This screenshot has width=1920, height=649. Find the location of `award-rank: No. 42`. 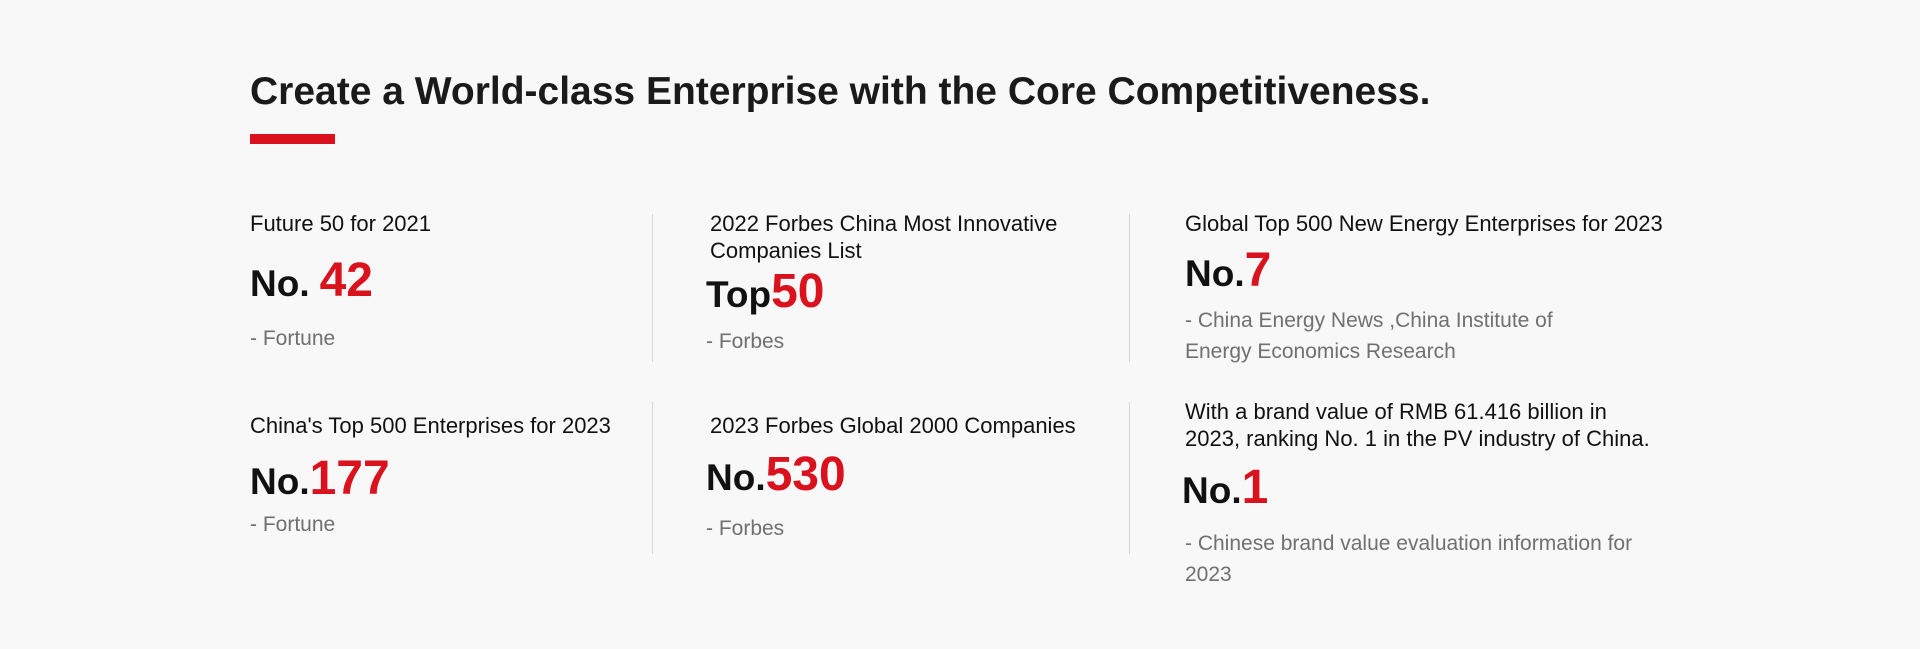

award-rank: No. 42 is located at coordinates (440, 281).